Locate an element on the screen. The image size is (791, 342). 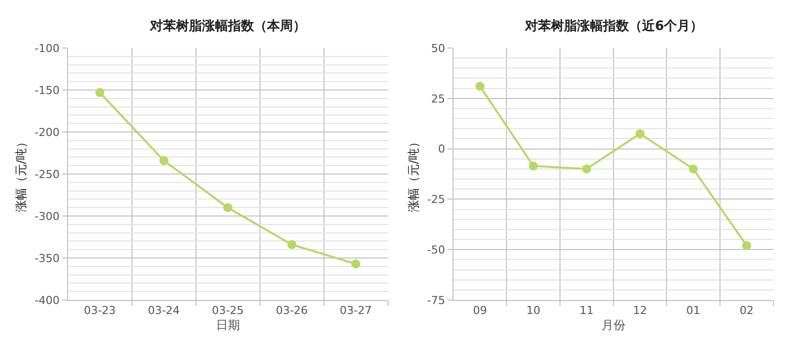
y-tick-label: -25 is located at coordinates (436, 199).